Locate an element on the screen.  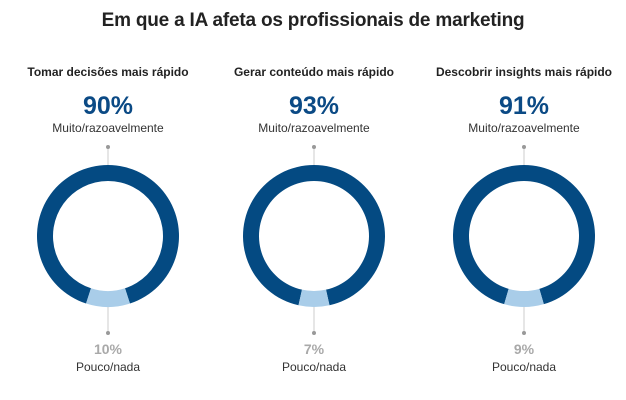
minor-percentage: 7% is located at coordinates (314, 349).